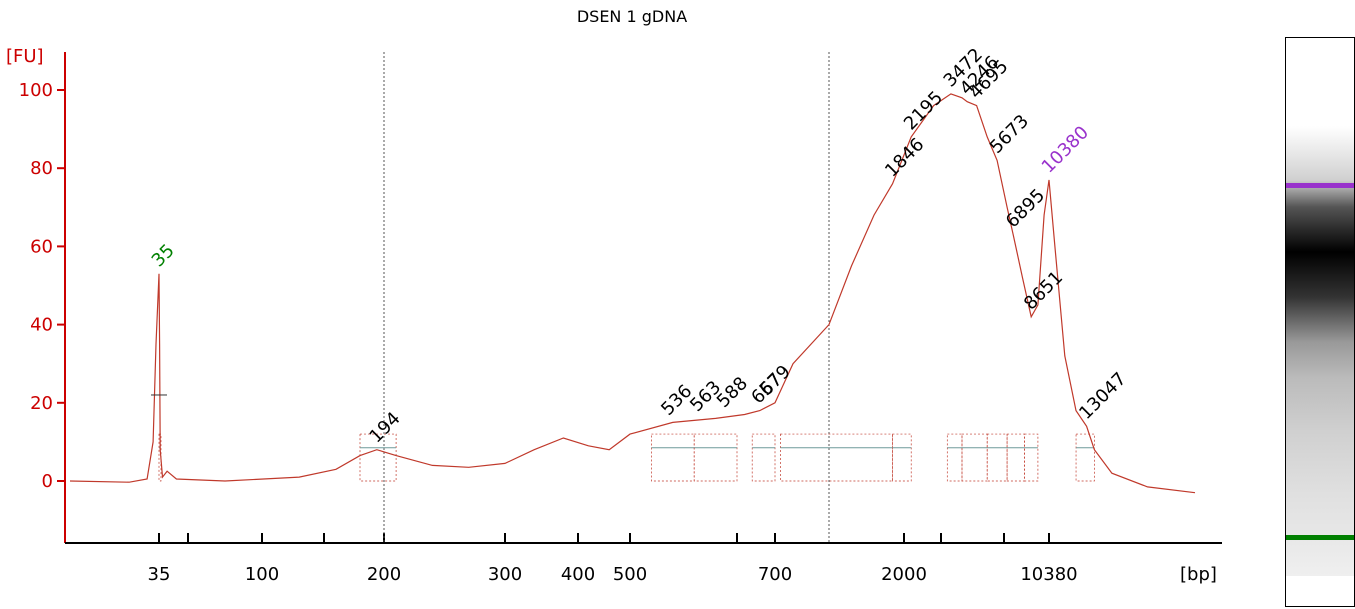  I want to click on gel-upper-marker-band, so click(1320, 185).